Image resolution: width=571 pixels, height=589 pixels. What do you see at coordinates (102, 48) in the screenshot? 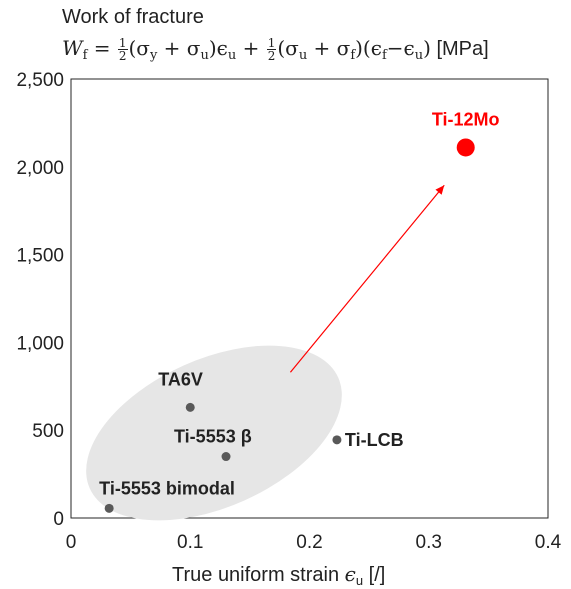
I see `formula-eq: =` at bounding box center [102, 48].